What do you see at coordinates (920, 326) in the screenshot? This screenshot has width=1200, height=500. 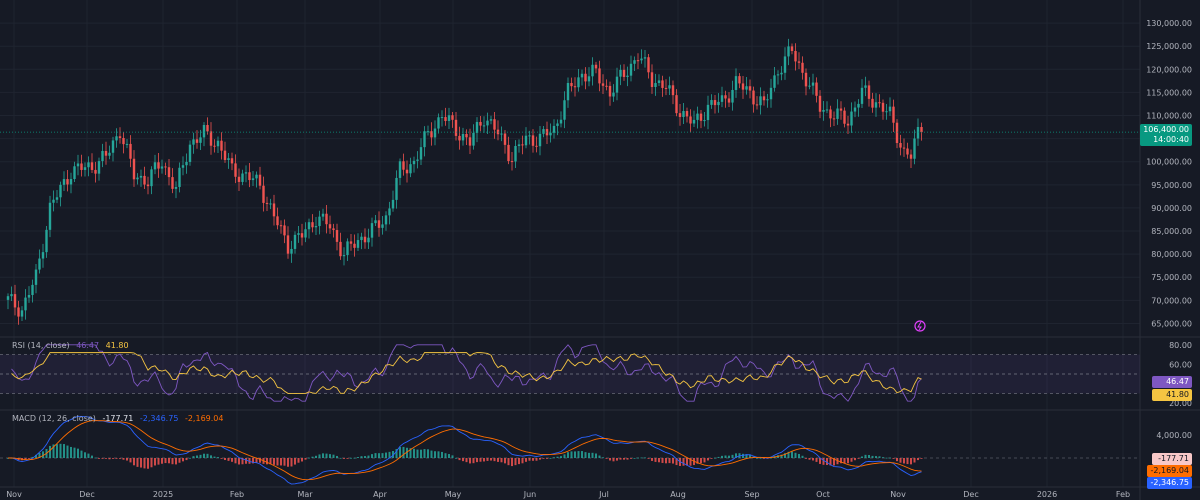 I see `flash-alert-icon` at bounding box center [920, 326].